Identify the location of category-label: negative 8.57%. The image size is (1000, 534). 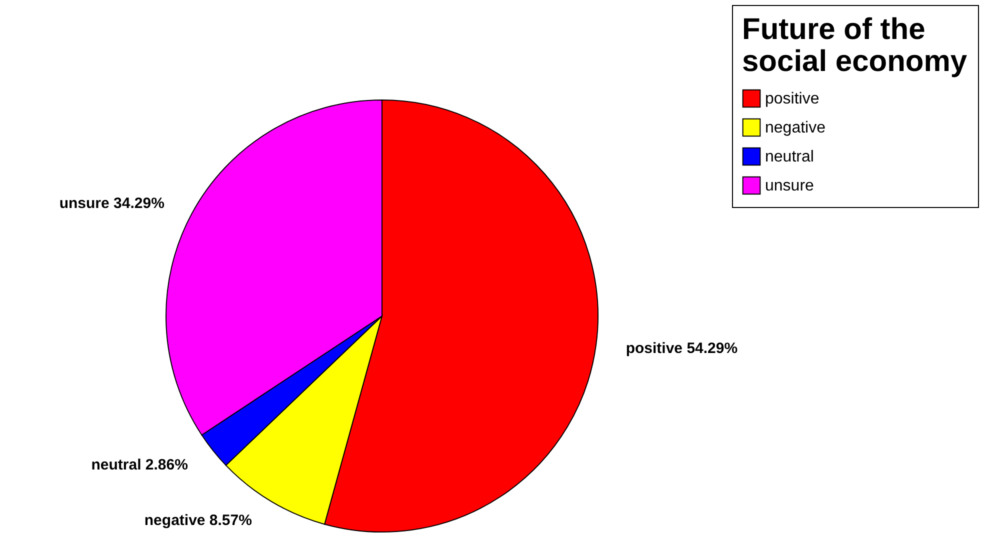
(198, 520).